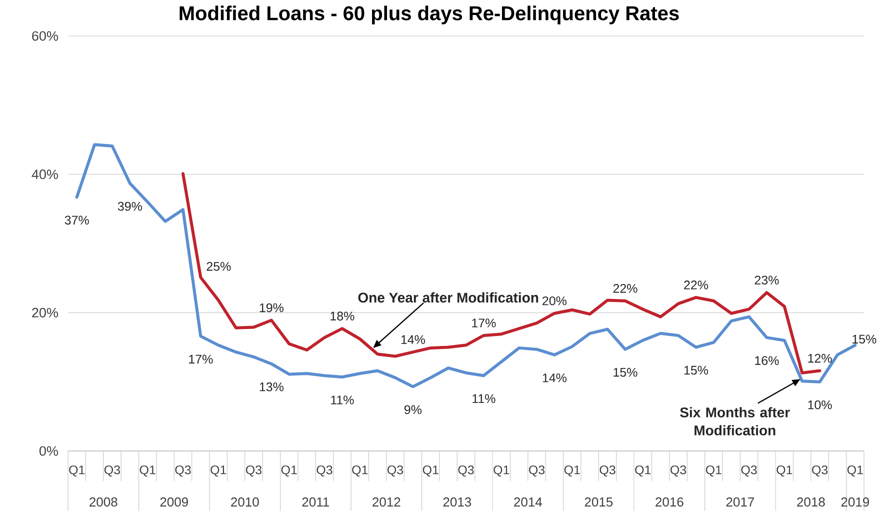 This screenshot has width=880, height=511. I want to click on data-label: 13%, so click(272, 387).